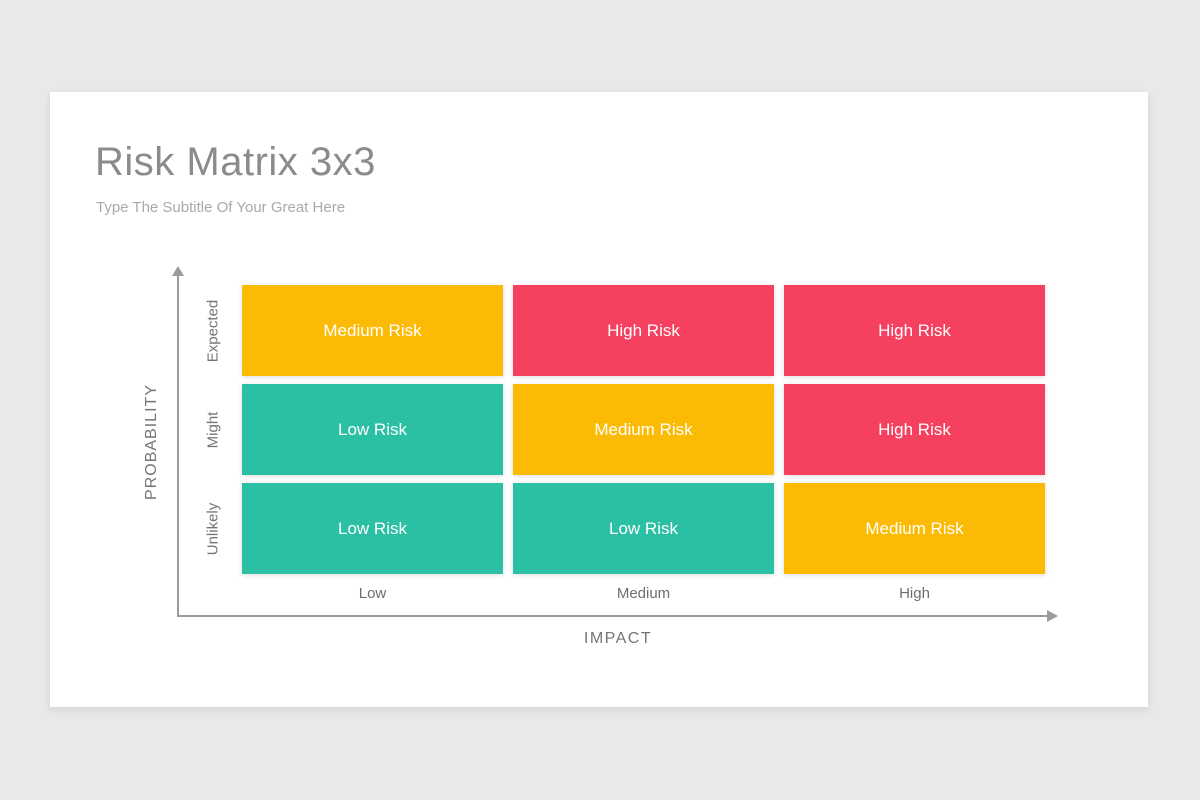 This screenshot has height=800, width=1200. I want to click on y-axis-arrow-icon, so click(178, 271).